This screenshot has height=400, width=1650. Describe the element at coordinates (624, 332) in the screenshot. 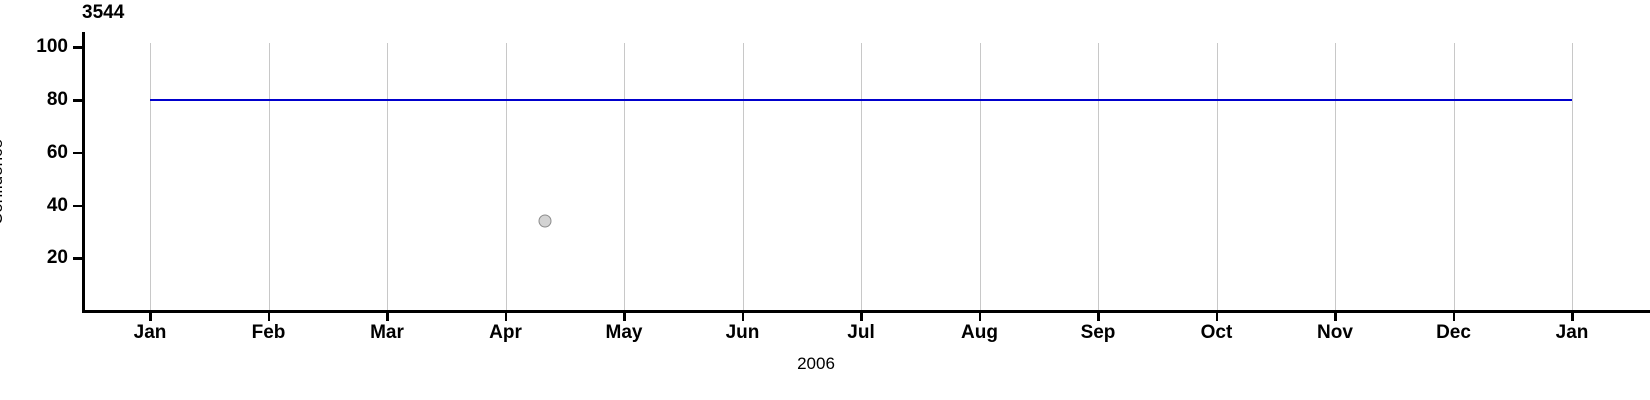

I see `x-tick-label-4: May` at that location.